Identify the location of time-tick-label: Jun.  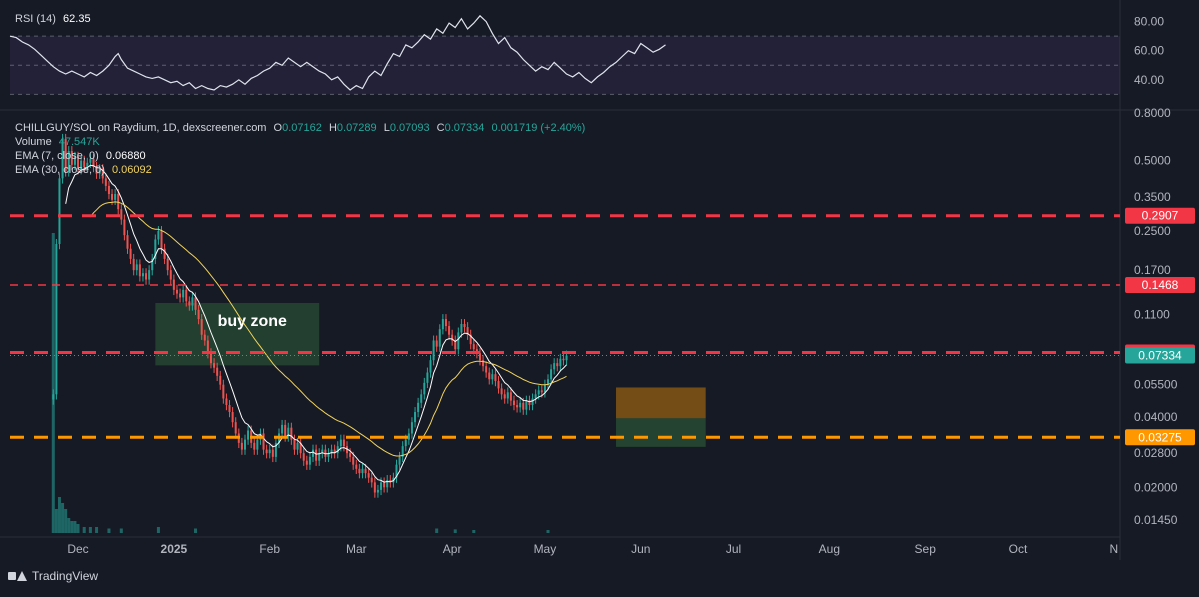
(640, 549).